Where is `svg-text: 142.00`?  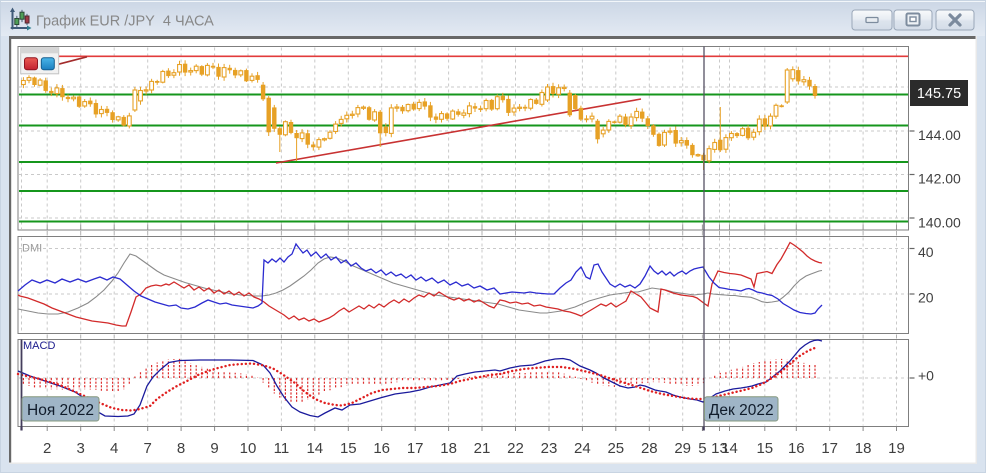 svg-text: 142.00 is located at coordinates (939, 179).